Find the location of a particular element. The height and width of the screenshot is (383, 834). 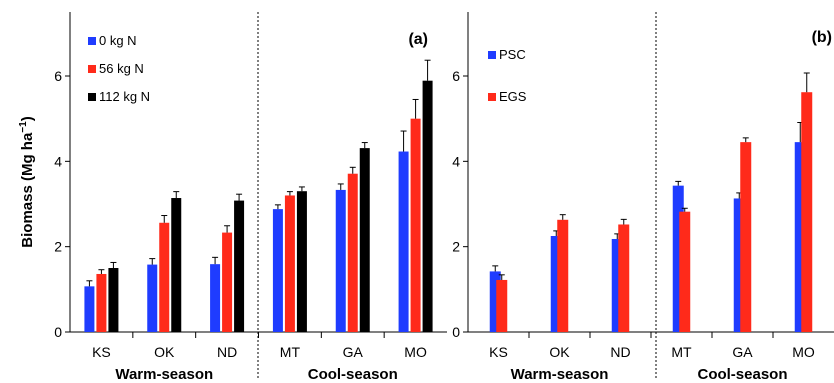

y-axis-label: Biomass (Mg ha−1) is located at coordinates (27, 181).